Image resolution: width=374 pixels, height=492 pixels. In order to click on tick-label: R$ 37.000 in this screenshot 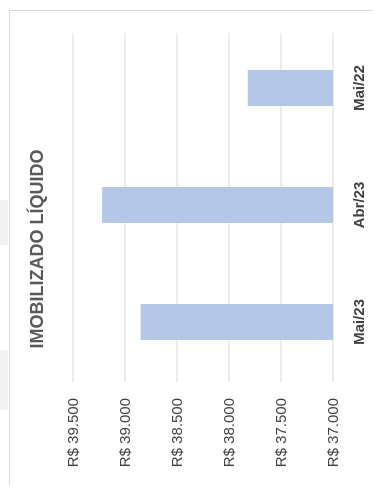, I will do `click(333, 432)`.